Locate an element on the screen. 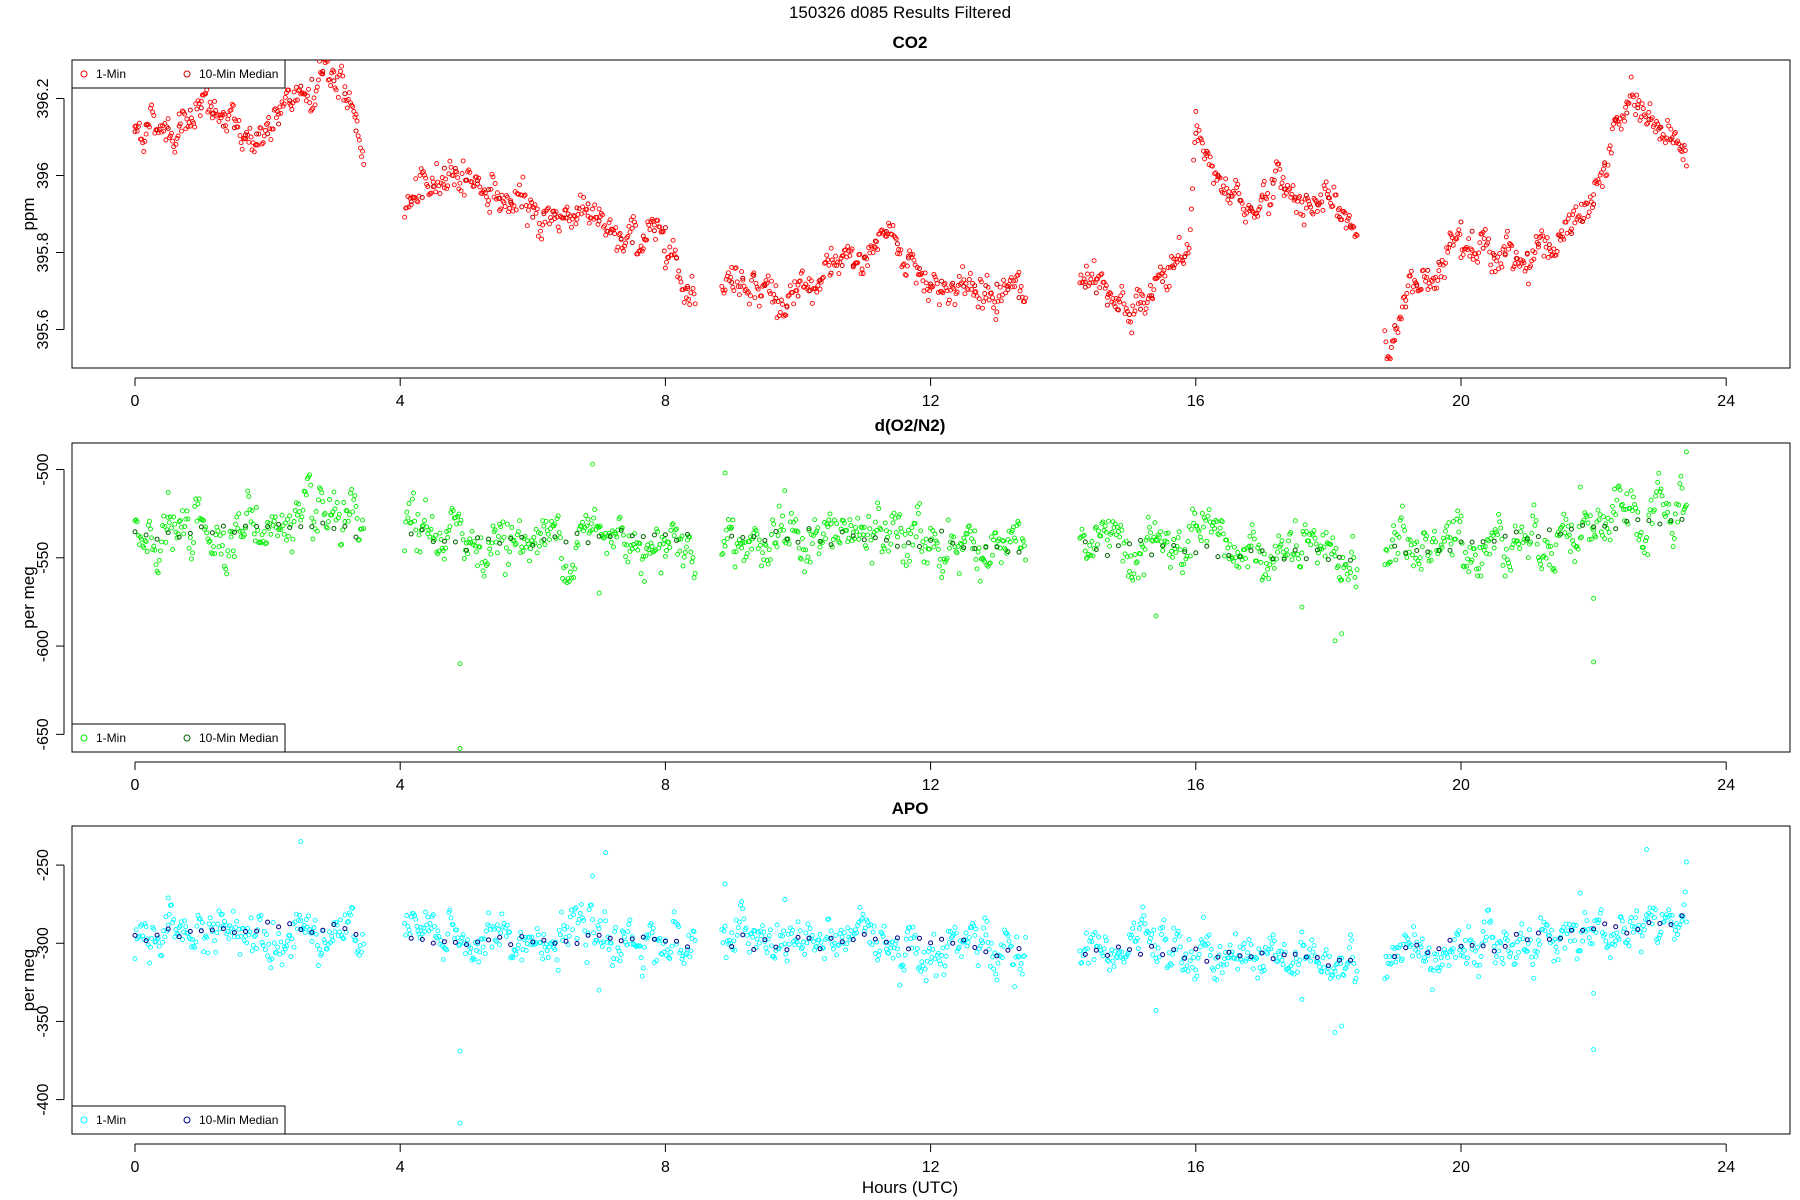  y-tick-label: -500 is located at coordinates (43, 469).